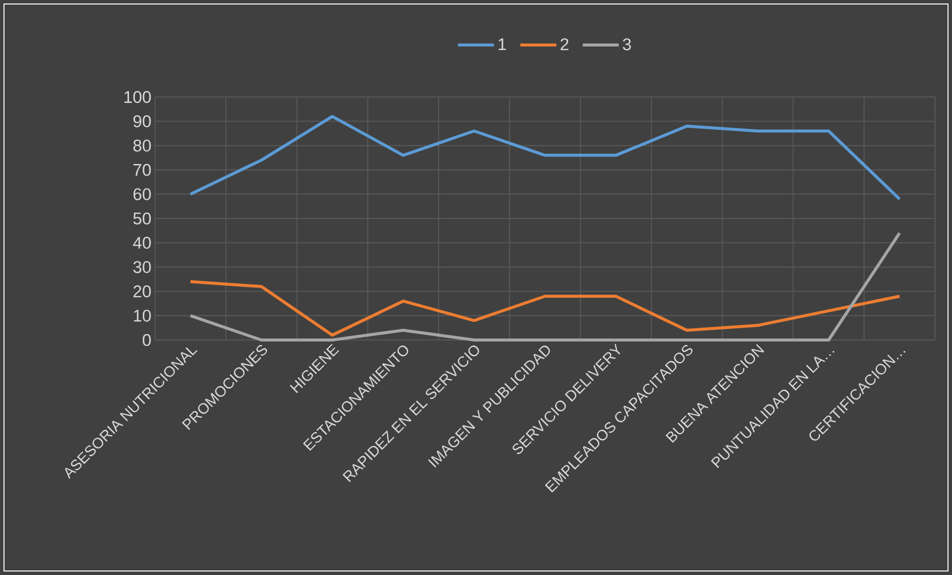 The image size is (952, 575). I want to click on y-tick-label: 0, so click(146, 340).